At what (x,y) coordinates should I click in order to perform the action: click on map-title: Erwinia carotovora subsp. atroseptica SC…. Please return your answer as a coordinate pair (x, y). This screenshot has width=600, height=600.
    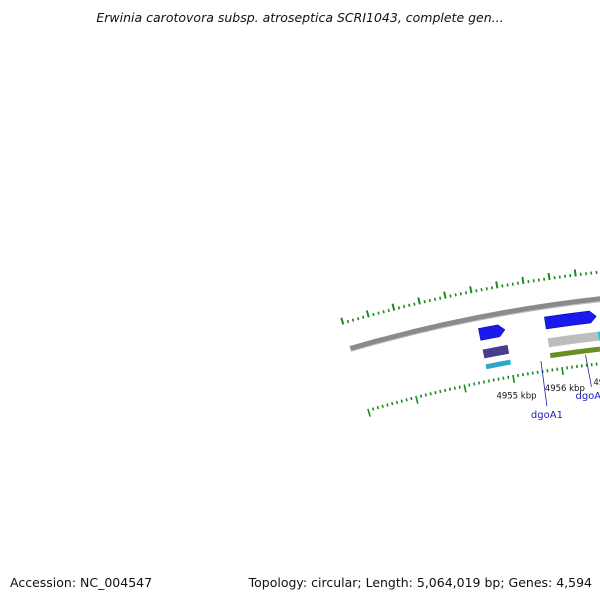
    Looking at the image, I should click on (300, 17).